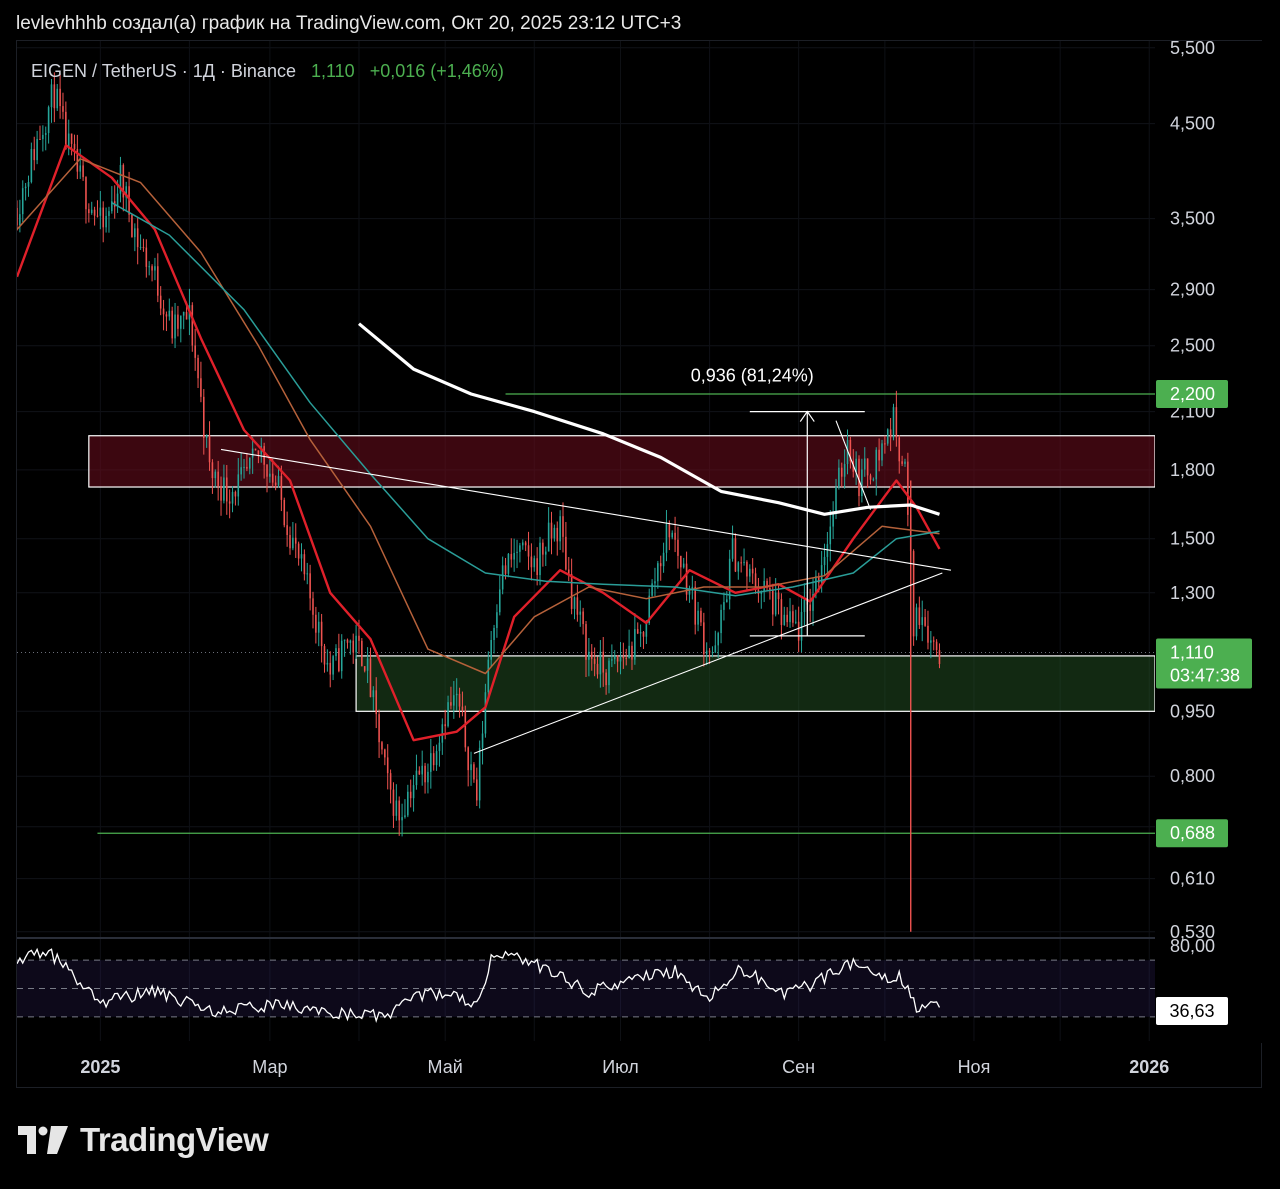 The image size is (1280, 1189). What do you see at coordinates (1192, 290) in the screenshot?
I see `price-tick: 2,900` at bounding box center [1192, 290].